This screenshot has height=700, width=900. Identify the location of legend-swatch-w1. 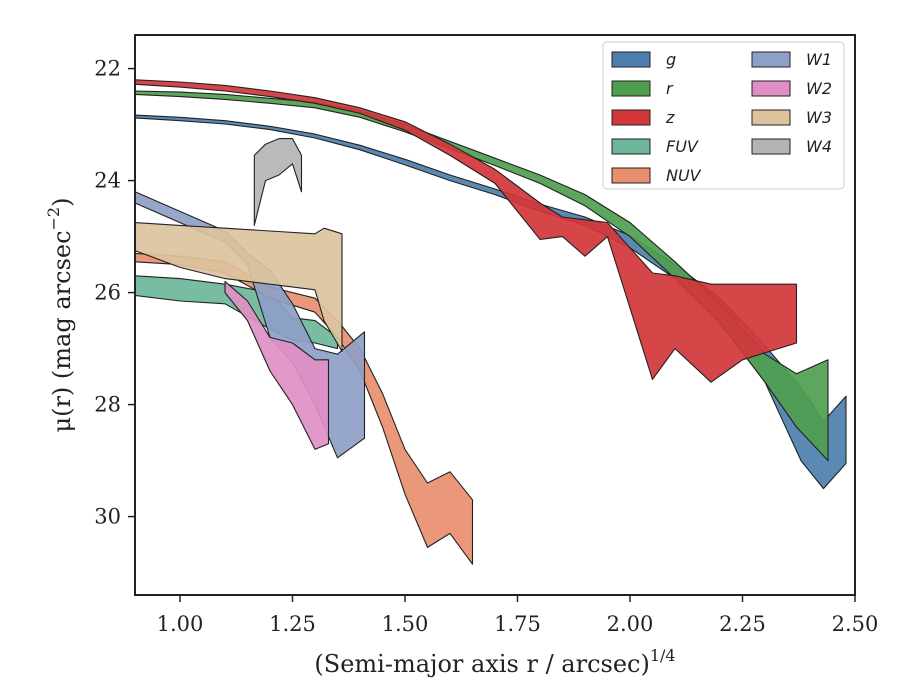
(771, 59).